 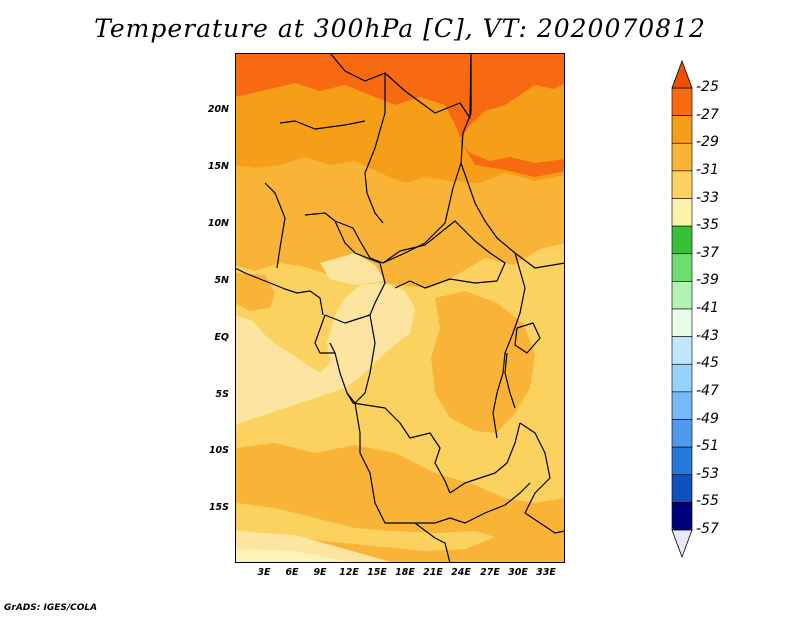 What do you see at coordinates (682, 544) in the screenshot?
I see `colorbar-bottom-arrow` at bounding box center [682, 544].